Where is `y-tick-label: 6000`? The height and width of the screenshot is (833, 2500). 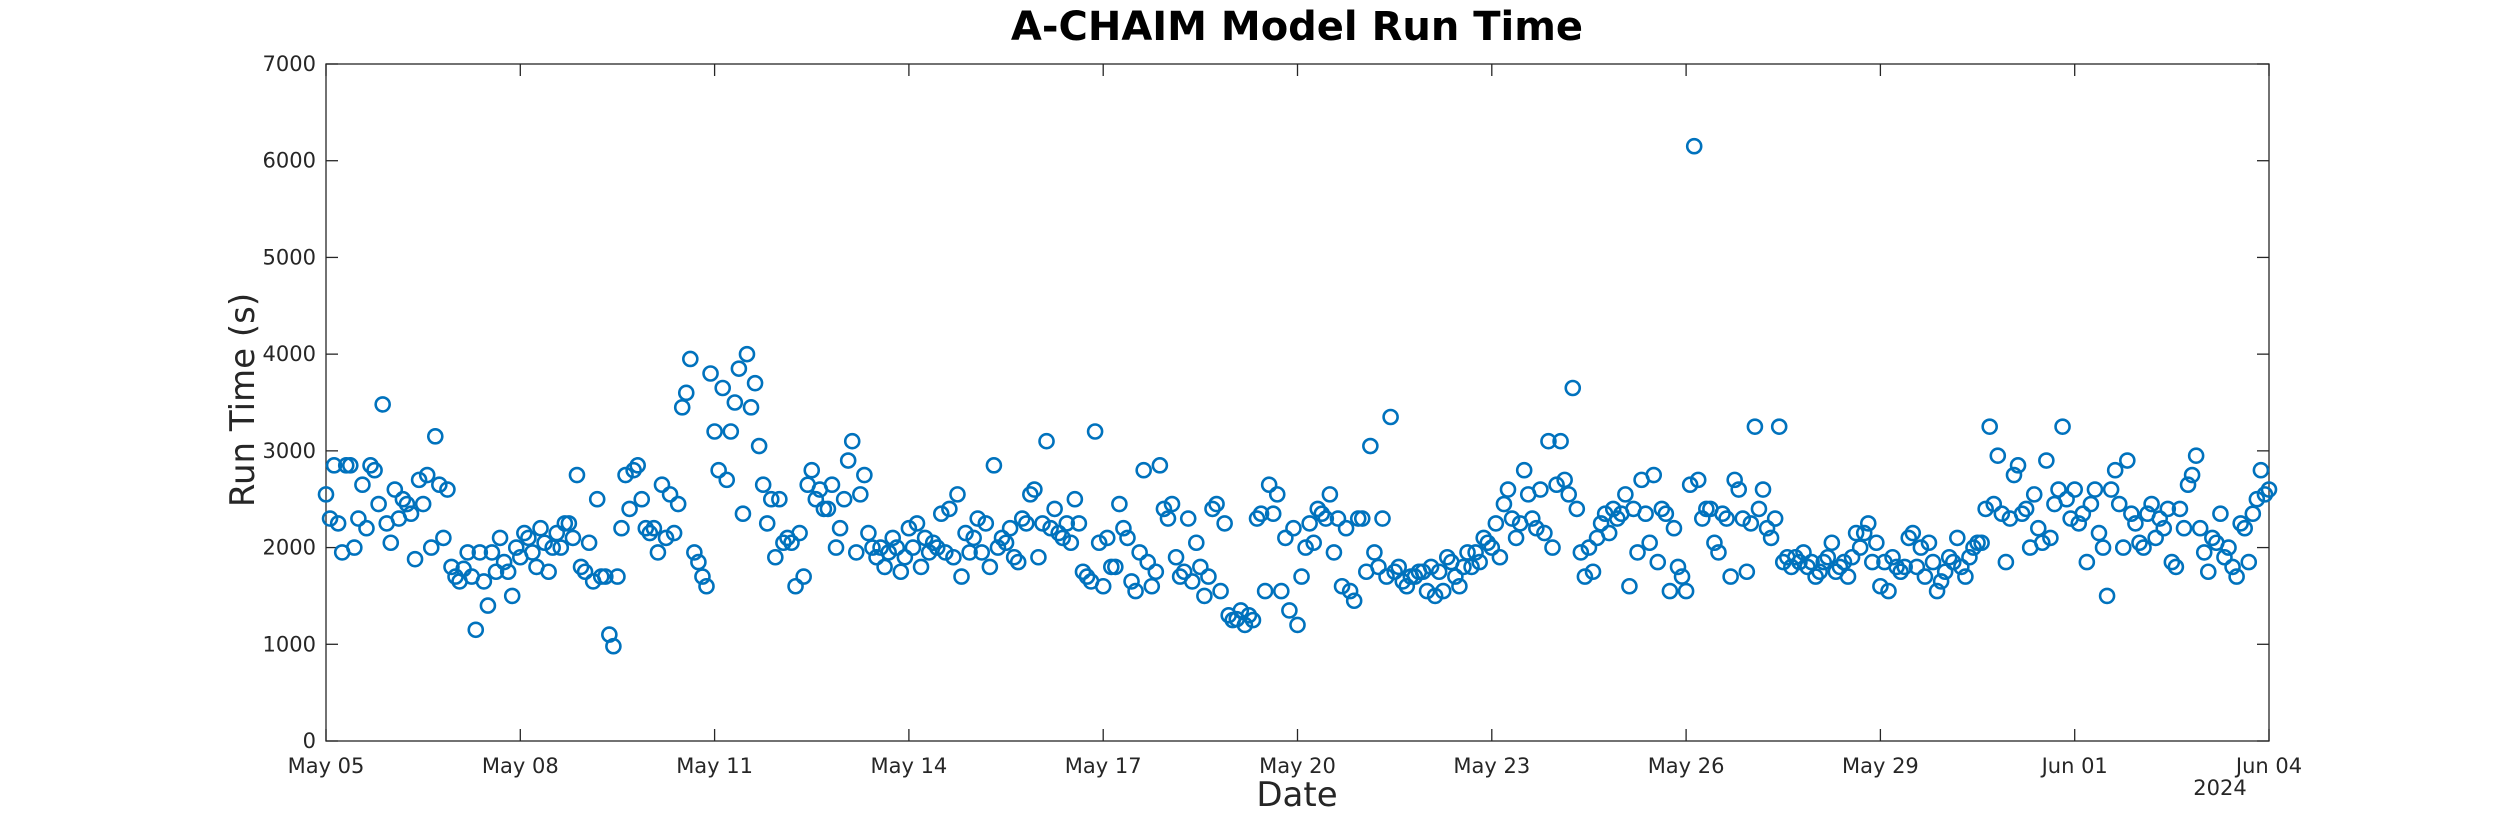
y-tick-label: 6000 is located at coordinates (289, 161).